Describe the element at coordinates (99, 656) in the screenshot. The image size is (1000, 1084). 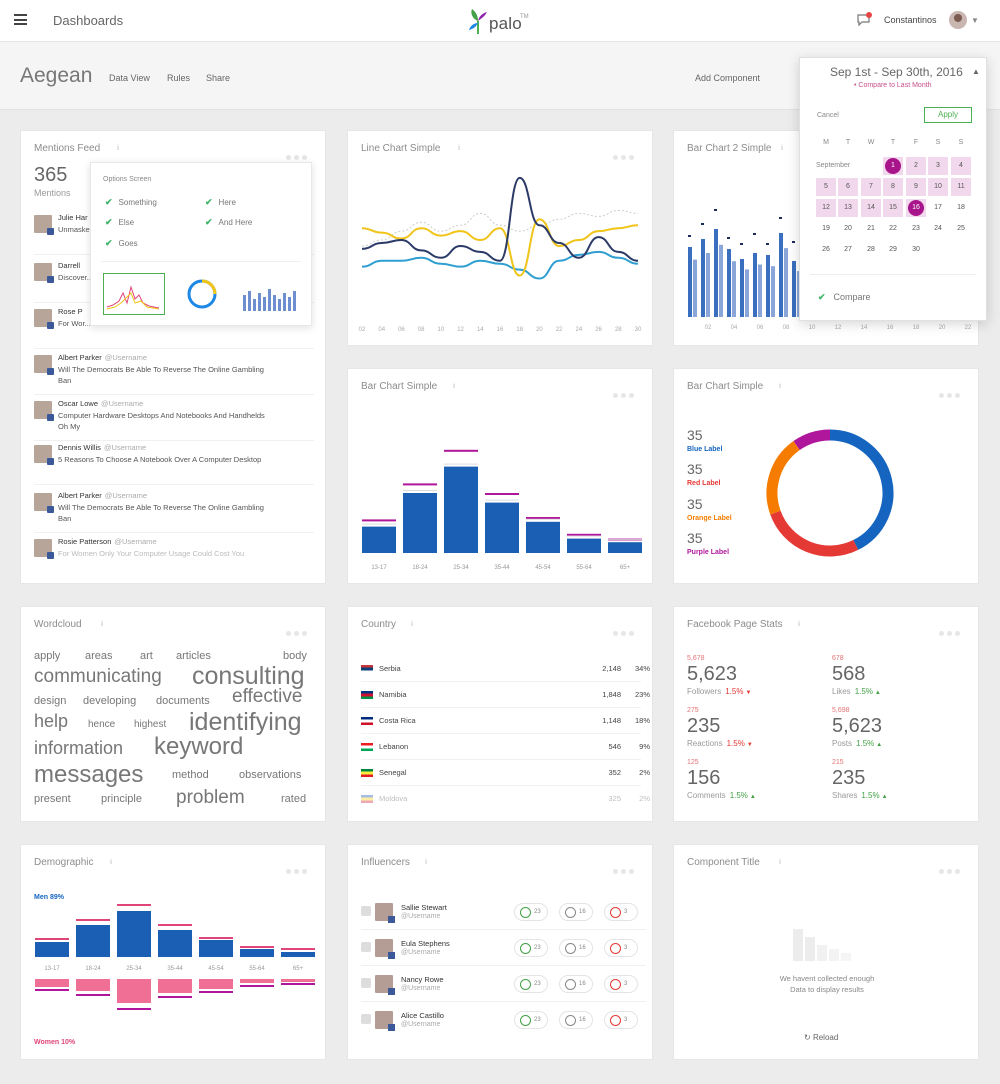
I see `word: areas` at that location.